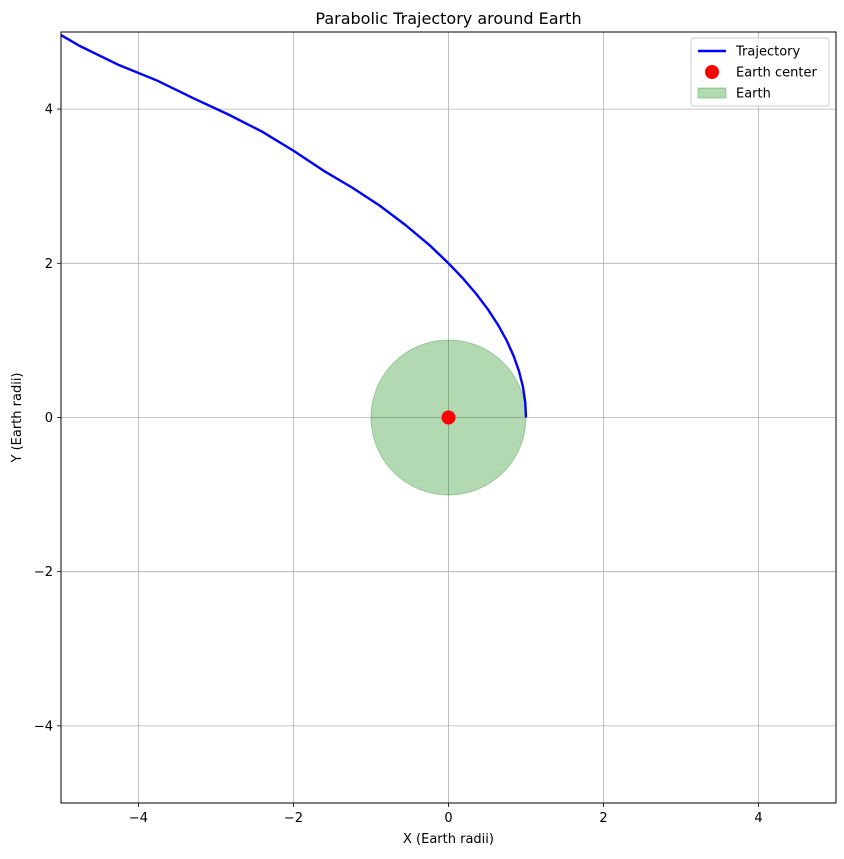 The height and width of the screenshot is (859, 844). Describe the element at coordinates (776, 73) in the screenshot. I see `legend-label: Earth center` at that location.